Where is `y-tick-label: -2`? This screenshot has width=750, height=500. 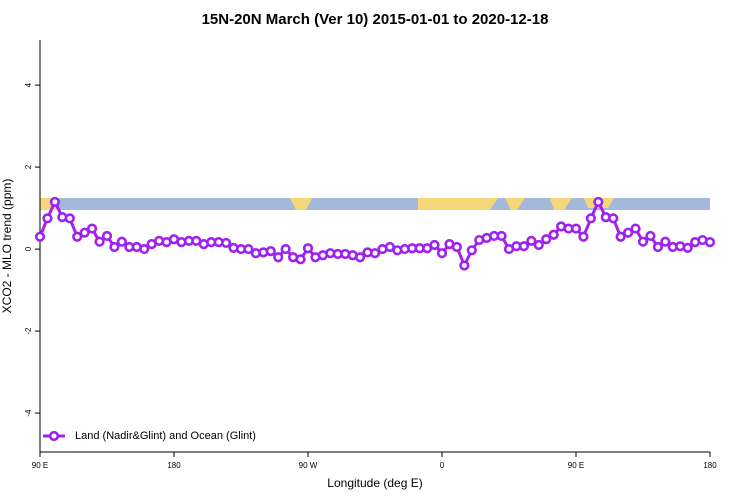
y-tick-label: -2 is located at coordinates (28, 331).